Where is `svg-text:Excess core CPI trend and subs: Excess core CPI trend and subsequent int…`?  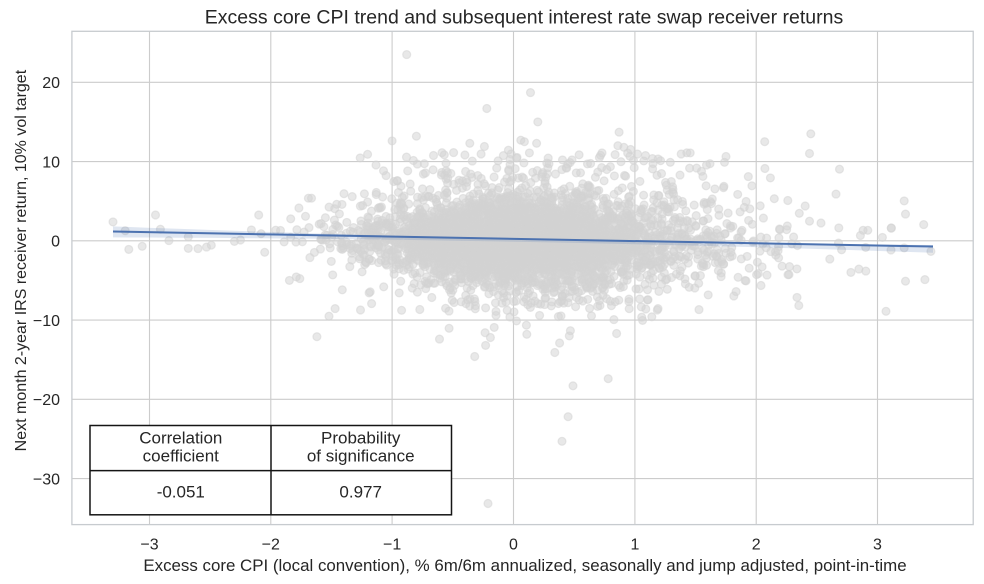 svg-text:Excess core CPI trend and subs: Excess core CPI trend and subsequent int… is located at coordinates (524, 18).